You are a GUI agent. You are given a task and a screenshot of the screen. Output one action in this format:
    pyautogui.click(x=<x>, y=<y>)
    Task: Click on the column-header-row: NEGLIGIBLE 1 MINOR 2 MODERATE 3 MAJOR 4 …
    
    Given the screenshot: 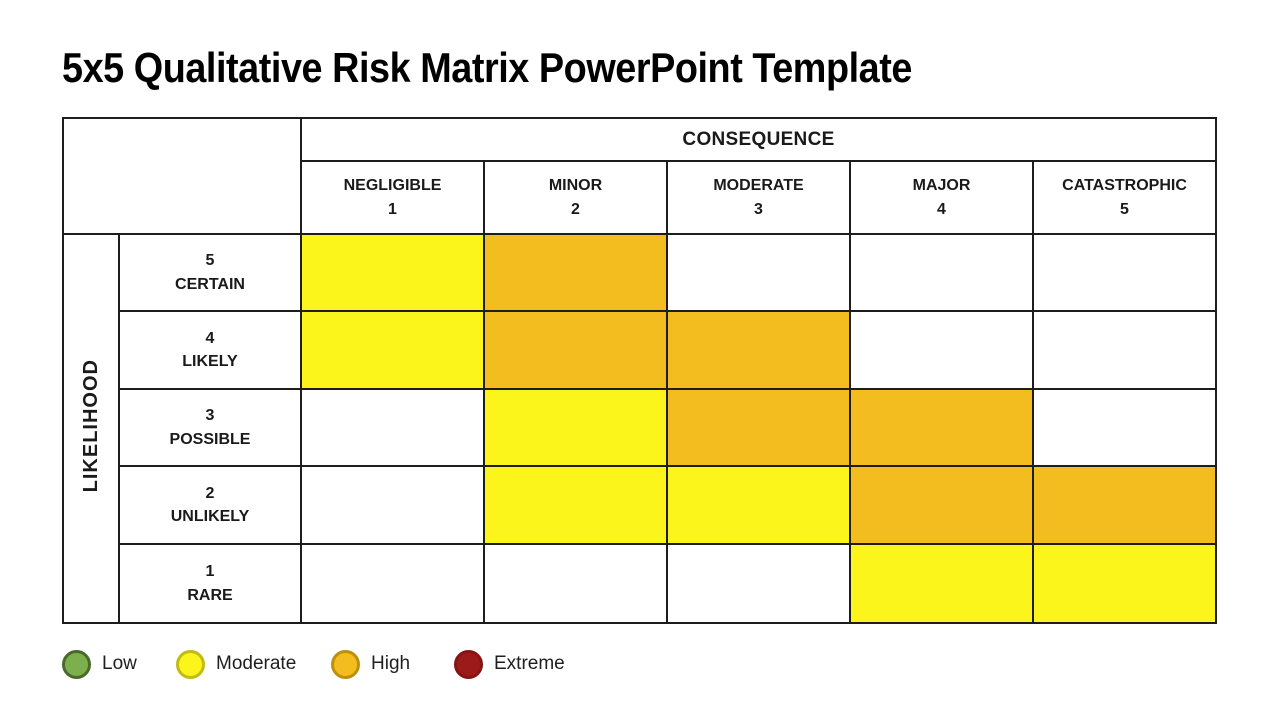 What is the action you would take?
    pyautogui.click(x=640, y=197)
    